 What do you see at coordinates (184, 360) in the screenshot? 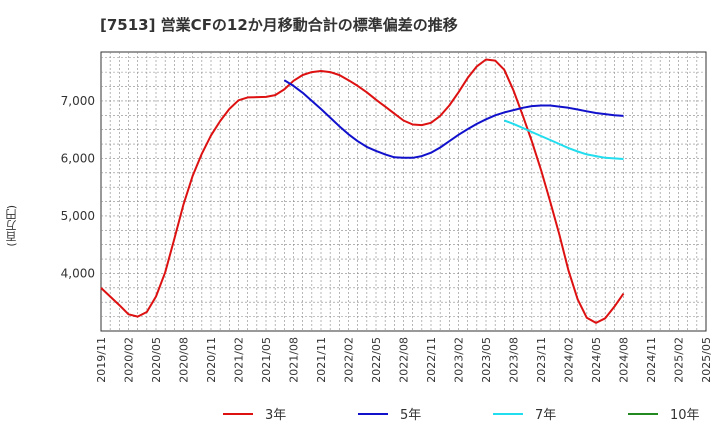
I see `x-tick-label: 2020/08` at bounding box center [184, 360].